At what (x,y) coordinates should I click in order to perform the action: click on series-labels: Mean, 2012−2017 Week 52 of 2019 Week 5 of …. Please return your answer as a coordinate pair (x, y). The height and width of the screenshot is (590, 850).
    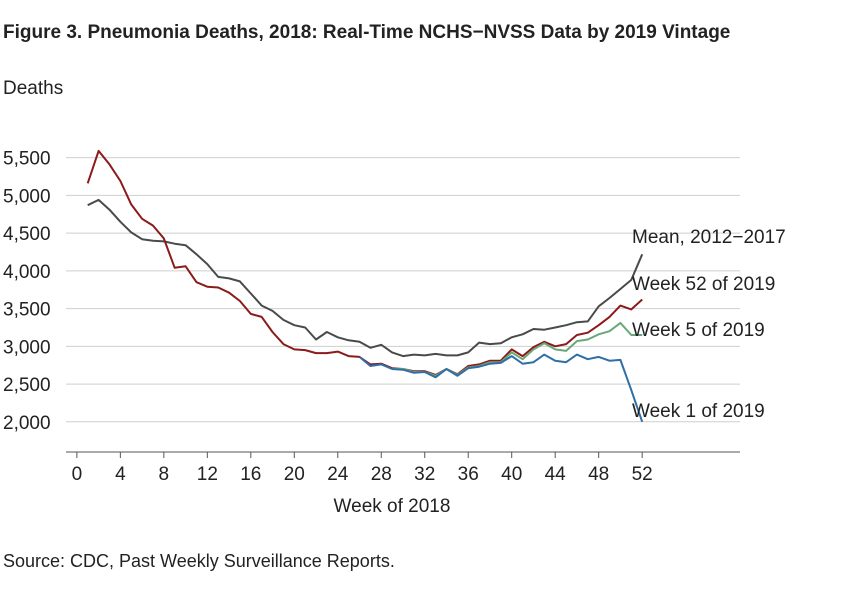
    Looking at the image, I should click on (709, 324).